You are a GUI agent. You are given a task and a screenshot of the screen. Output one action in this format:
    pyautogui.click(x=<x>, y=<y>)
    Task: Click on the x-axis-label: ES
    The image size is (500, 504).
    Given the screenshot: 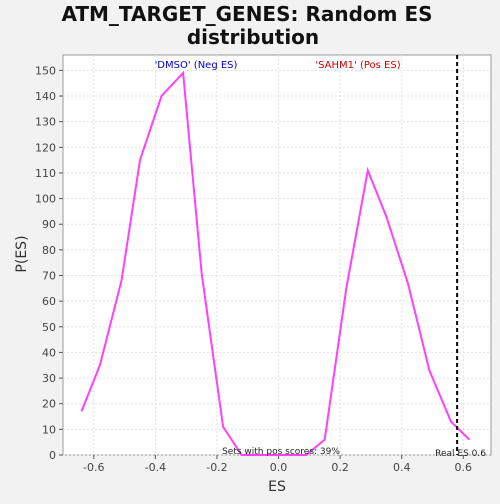 What is the action you would take?
    pyautogui.click(x=277, y=487)
    